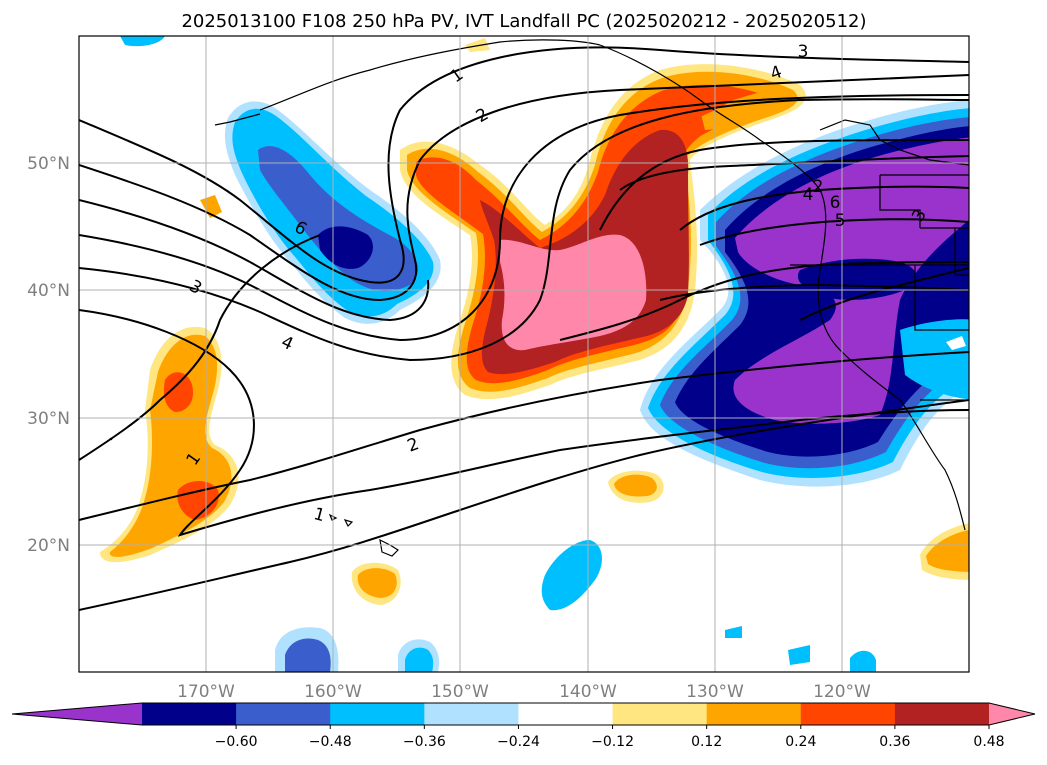  What do you see at coordinates (424, 742) in the screenshot?
I see `colorbar-tick-label: −0.36` at bounding box center [424, 742].